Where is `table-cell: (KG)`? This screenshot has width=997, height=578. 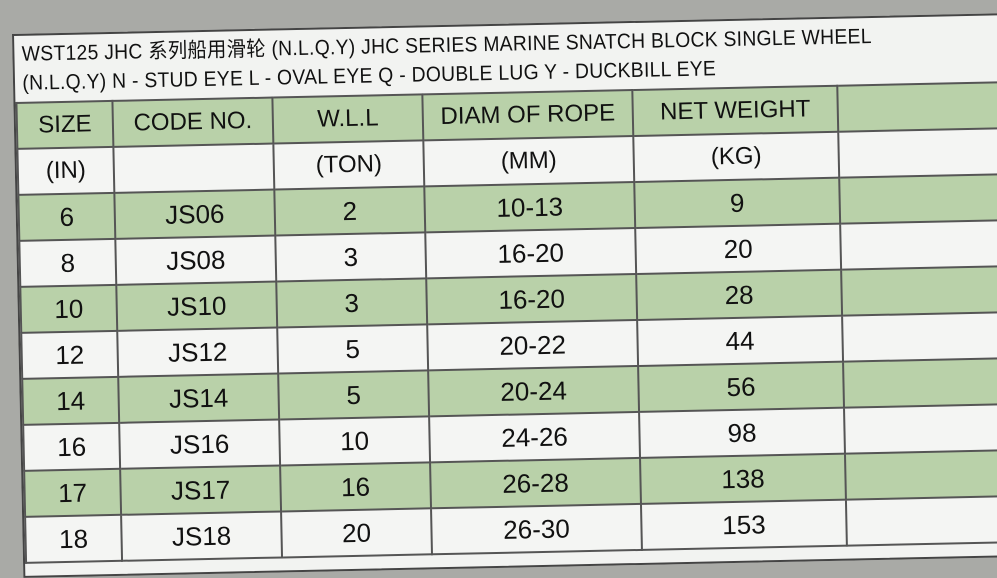
table-cell: (KG) is located at coordinates (736, 157).